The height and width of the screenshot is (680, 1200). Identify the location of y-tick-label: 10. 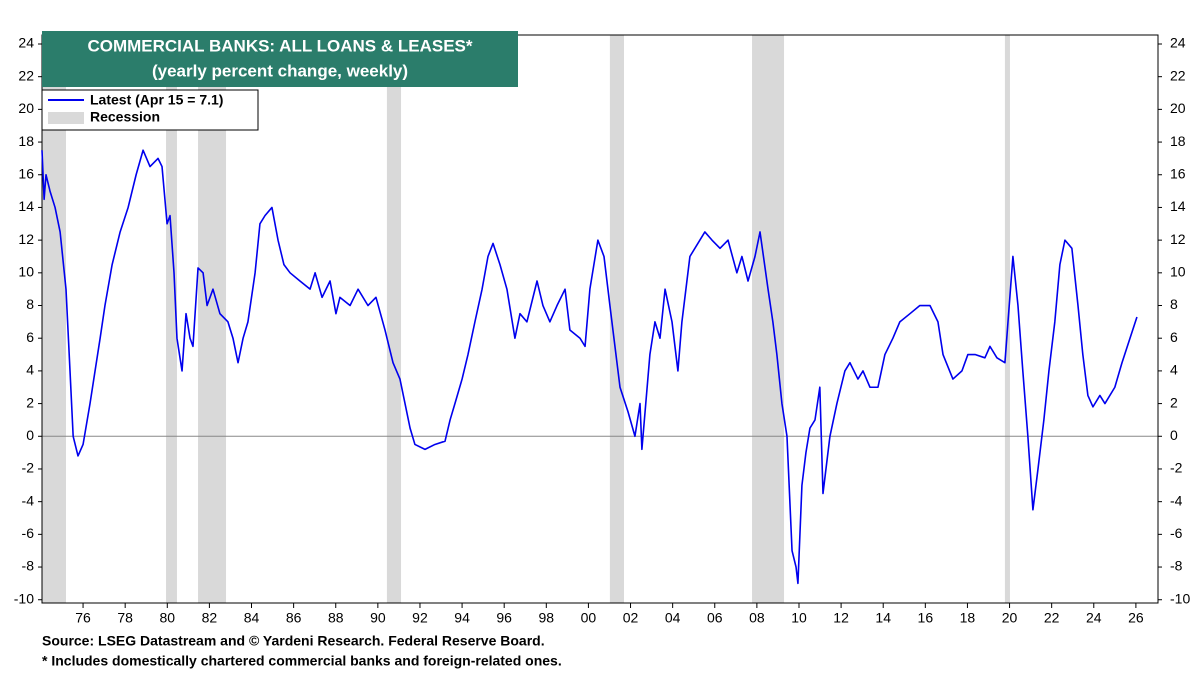
(26, 272).